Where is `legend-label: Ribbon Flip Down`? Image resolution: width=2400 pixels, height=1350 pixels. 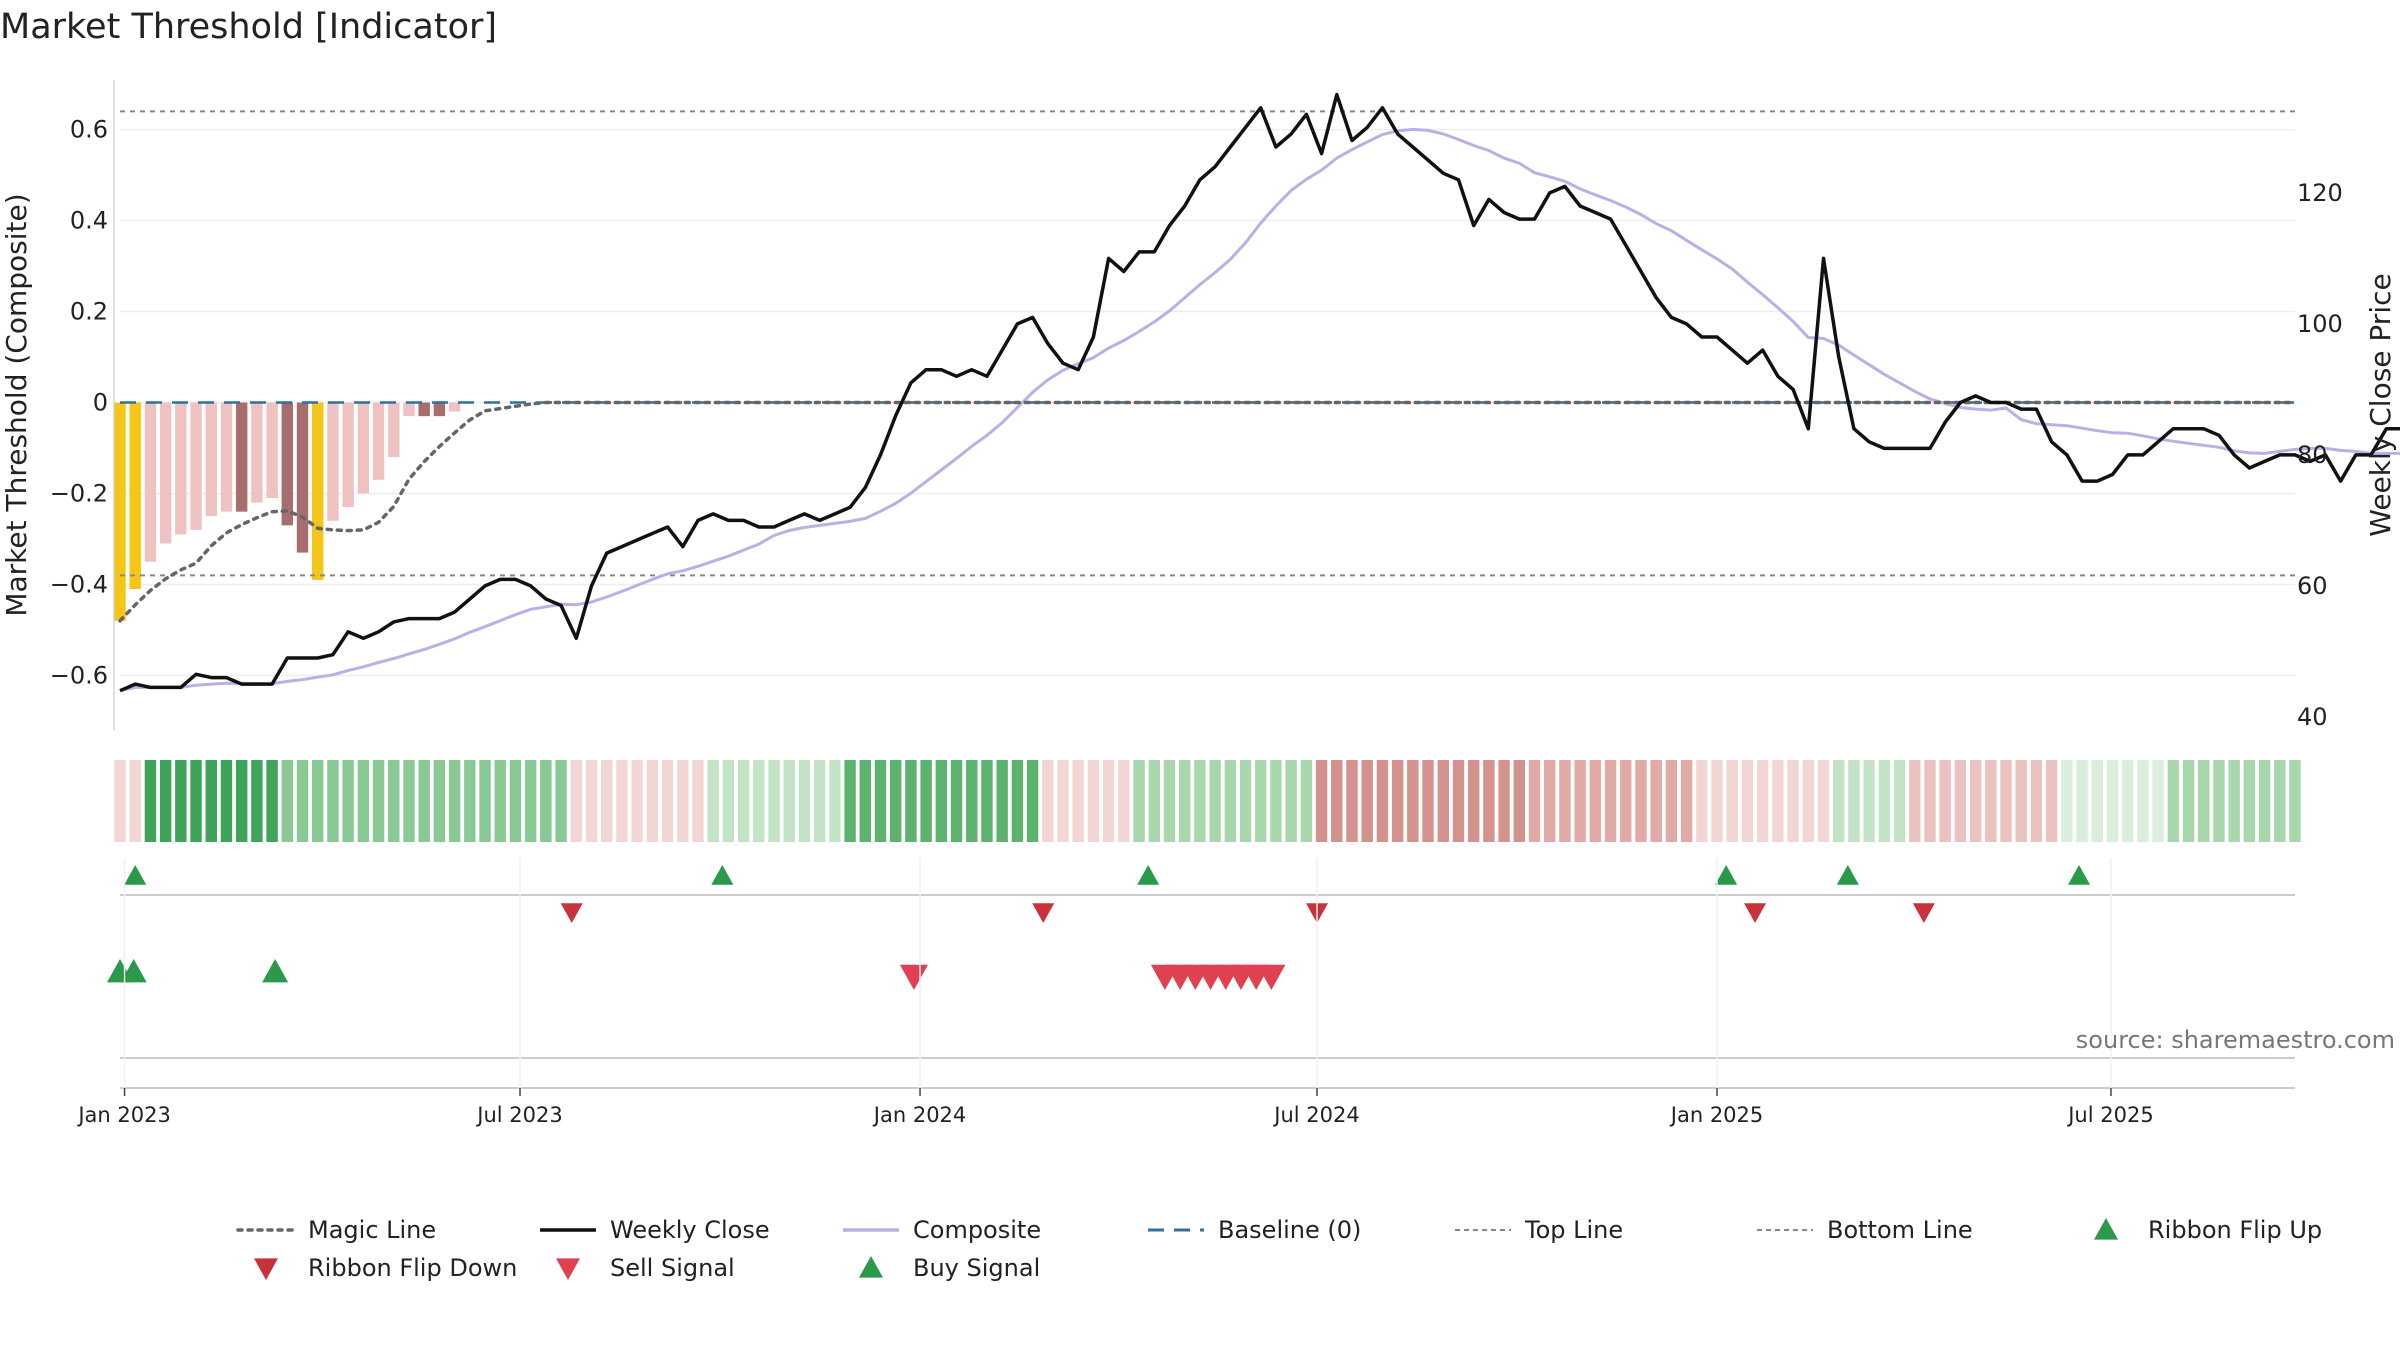
legend-label: Ribbon Flip Down is located at coordinates (412, 1268).